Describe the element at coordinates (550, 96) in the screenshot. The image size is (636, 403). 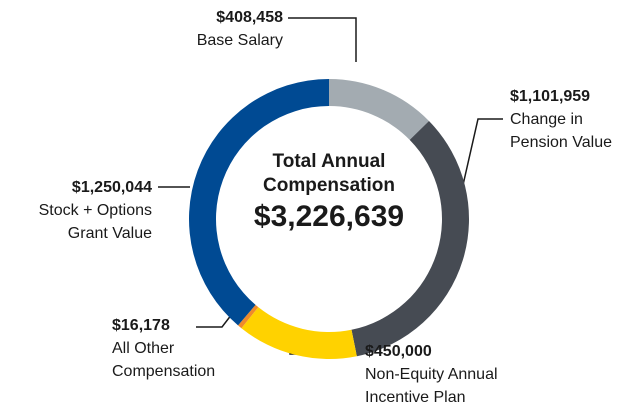
I see `value-label: $1,101,959` at that location.